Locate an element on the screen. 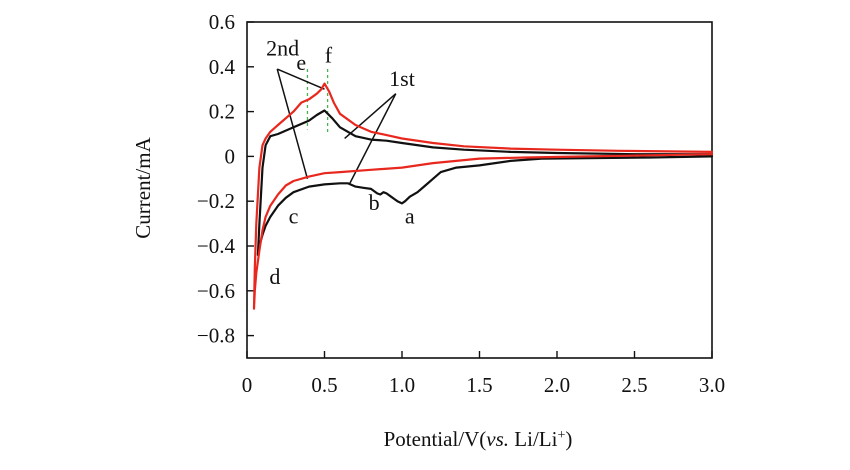 The image size is (850, 470). x-tick-label: 0 is located at coordinates (247, 385).